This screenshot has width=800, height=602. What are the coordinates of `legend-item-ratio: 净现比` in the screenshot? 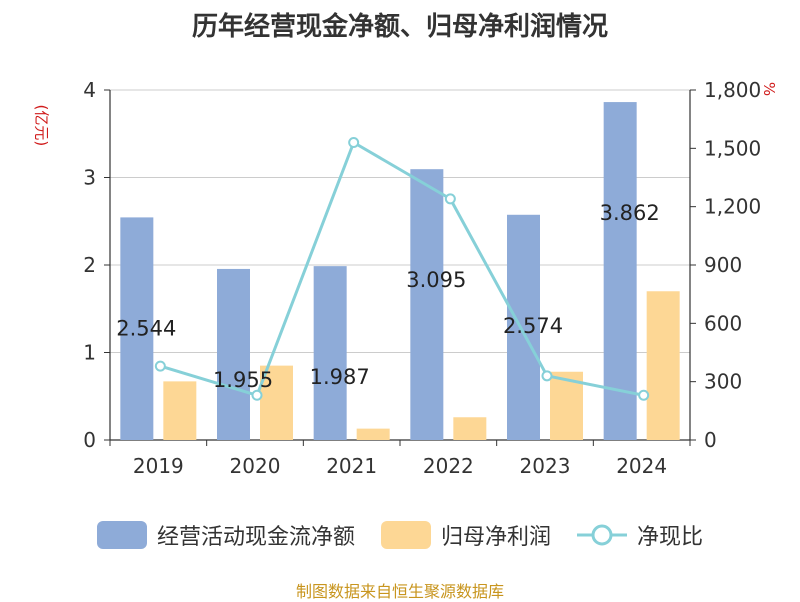 It's located at (640, 535).